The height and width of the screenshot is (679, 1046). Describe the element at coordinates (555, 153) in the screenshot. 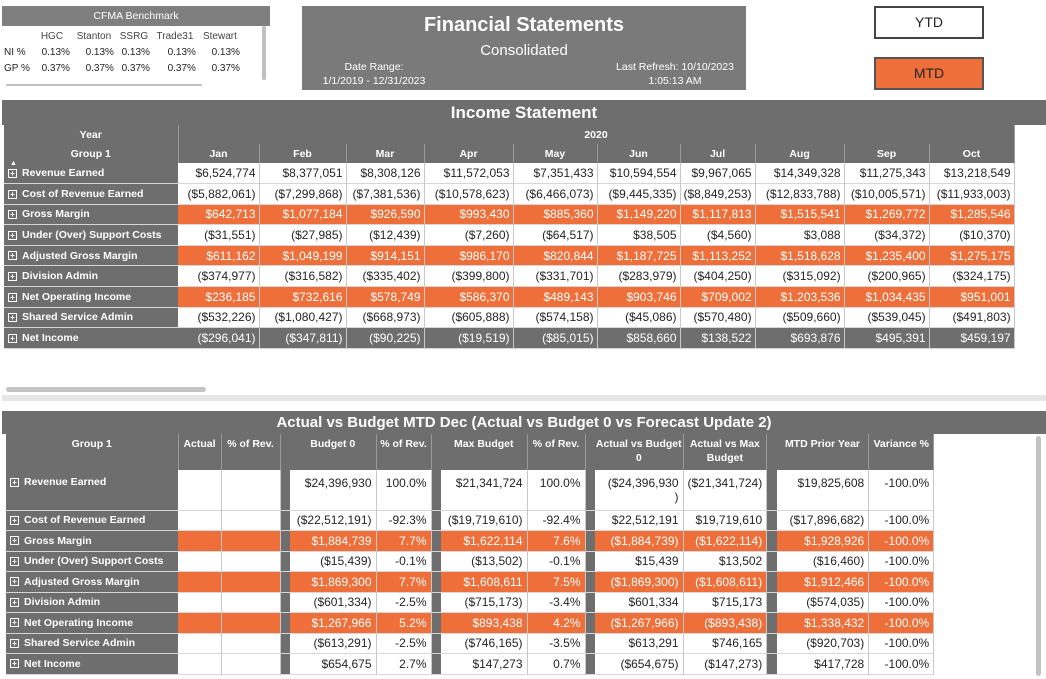

I see `month-header-may: May` at that location.